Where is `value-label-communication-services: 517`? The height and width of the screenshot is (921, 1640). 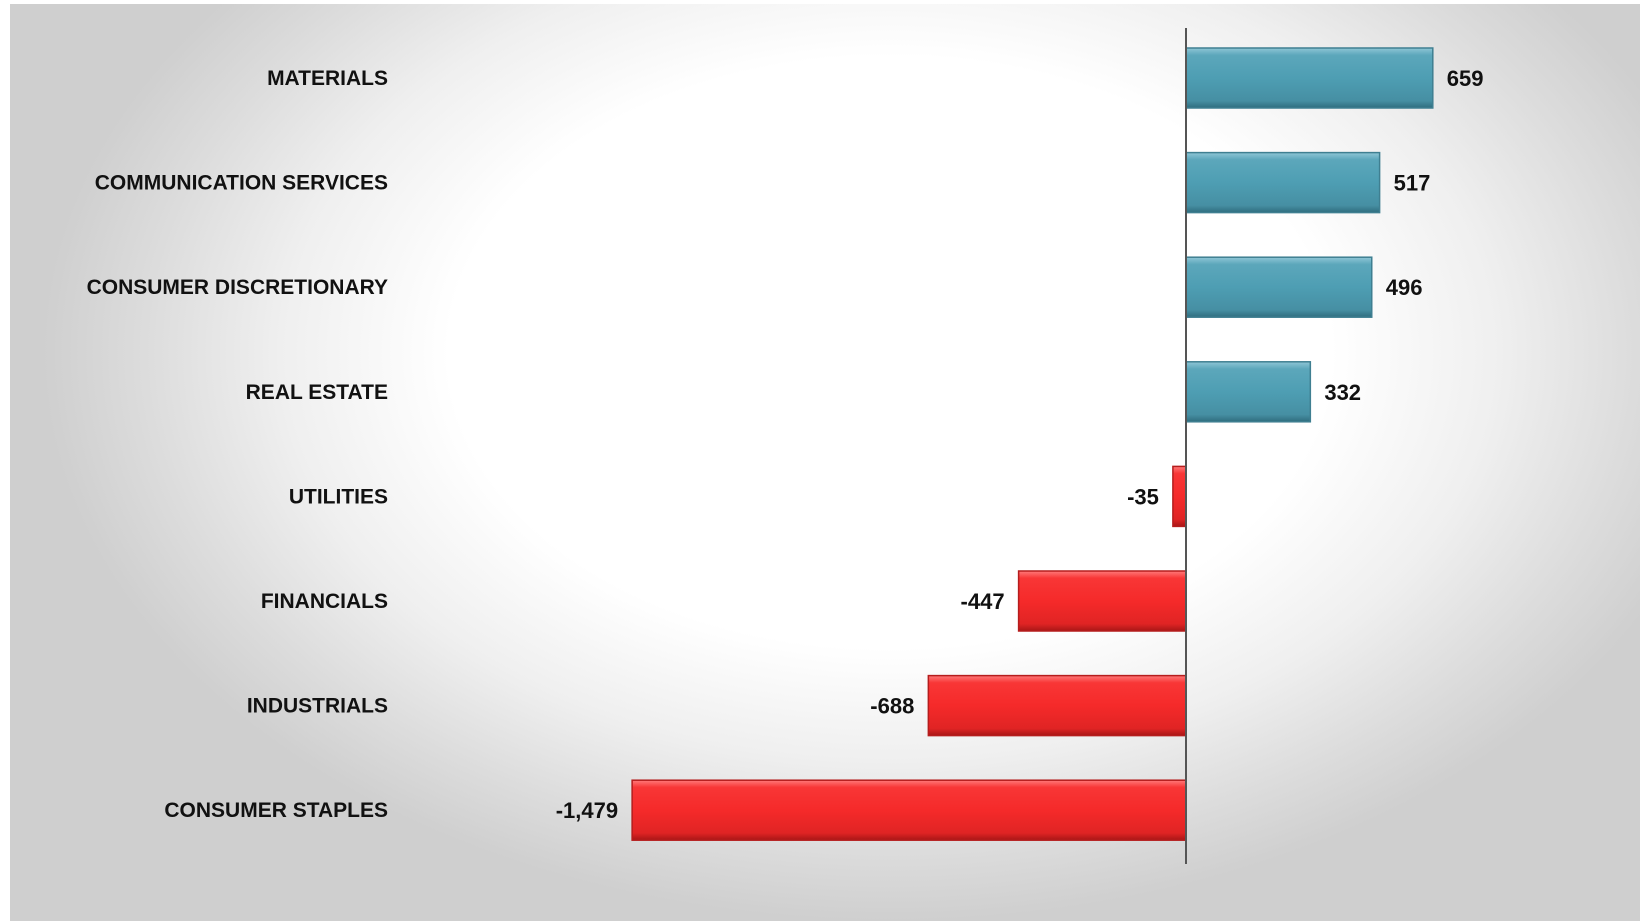 value-label-communication-services: 517 is located at coordinates (1412, 183).